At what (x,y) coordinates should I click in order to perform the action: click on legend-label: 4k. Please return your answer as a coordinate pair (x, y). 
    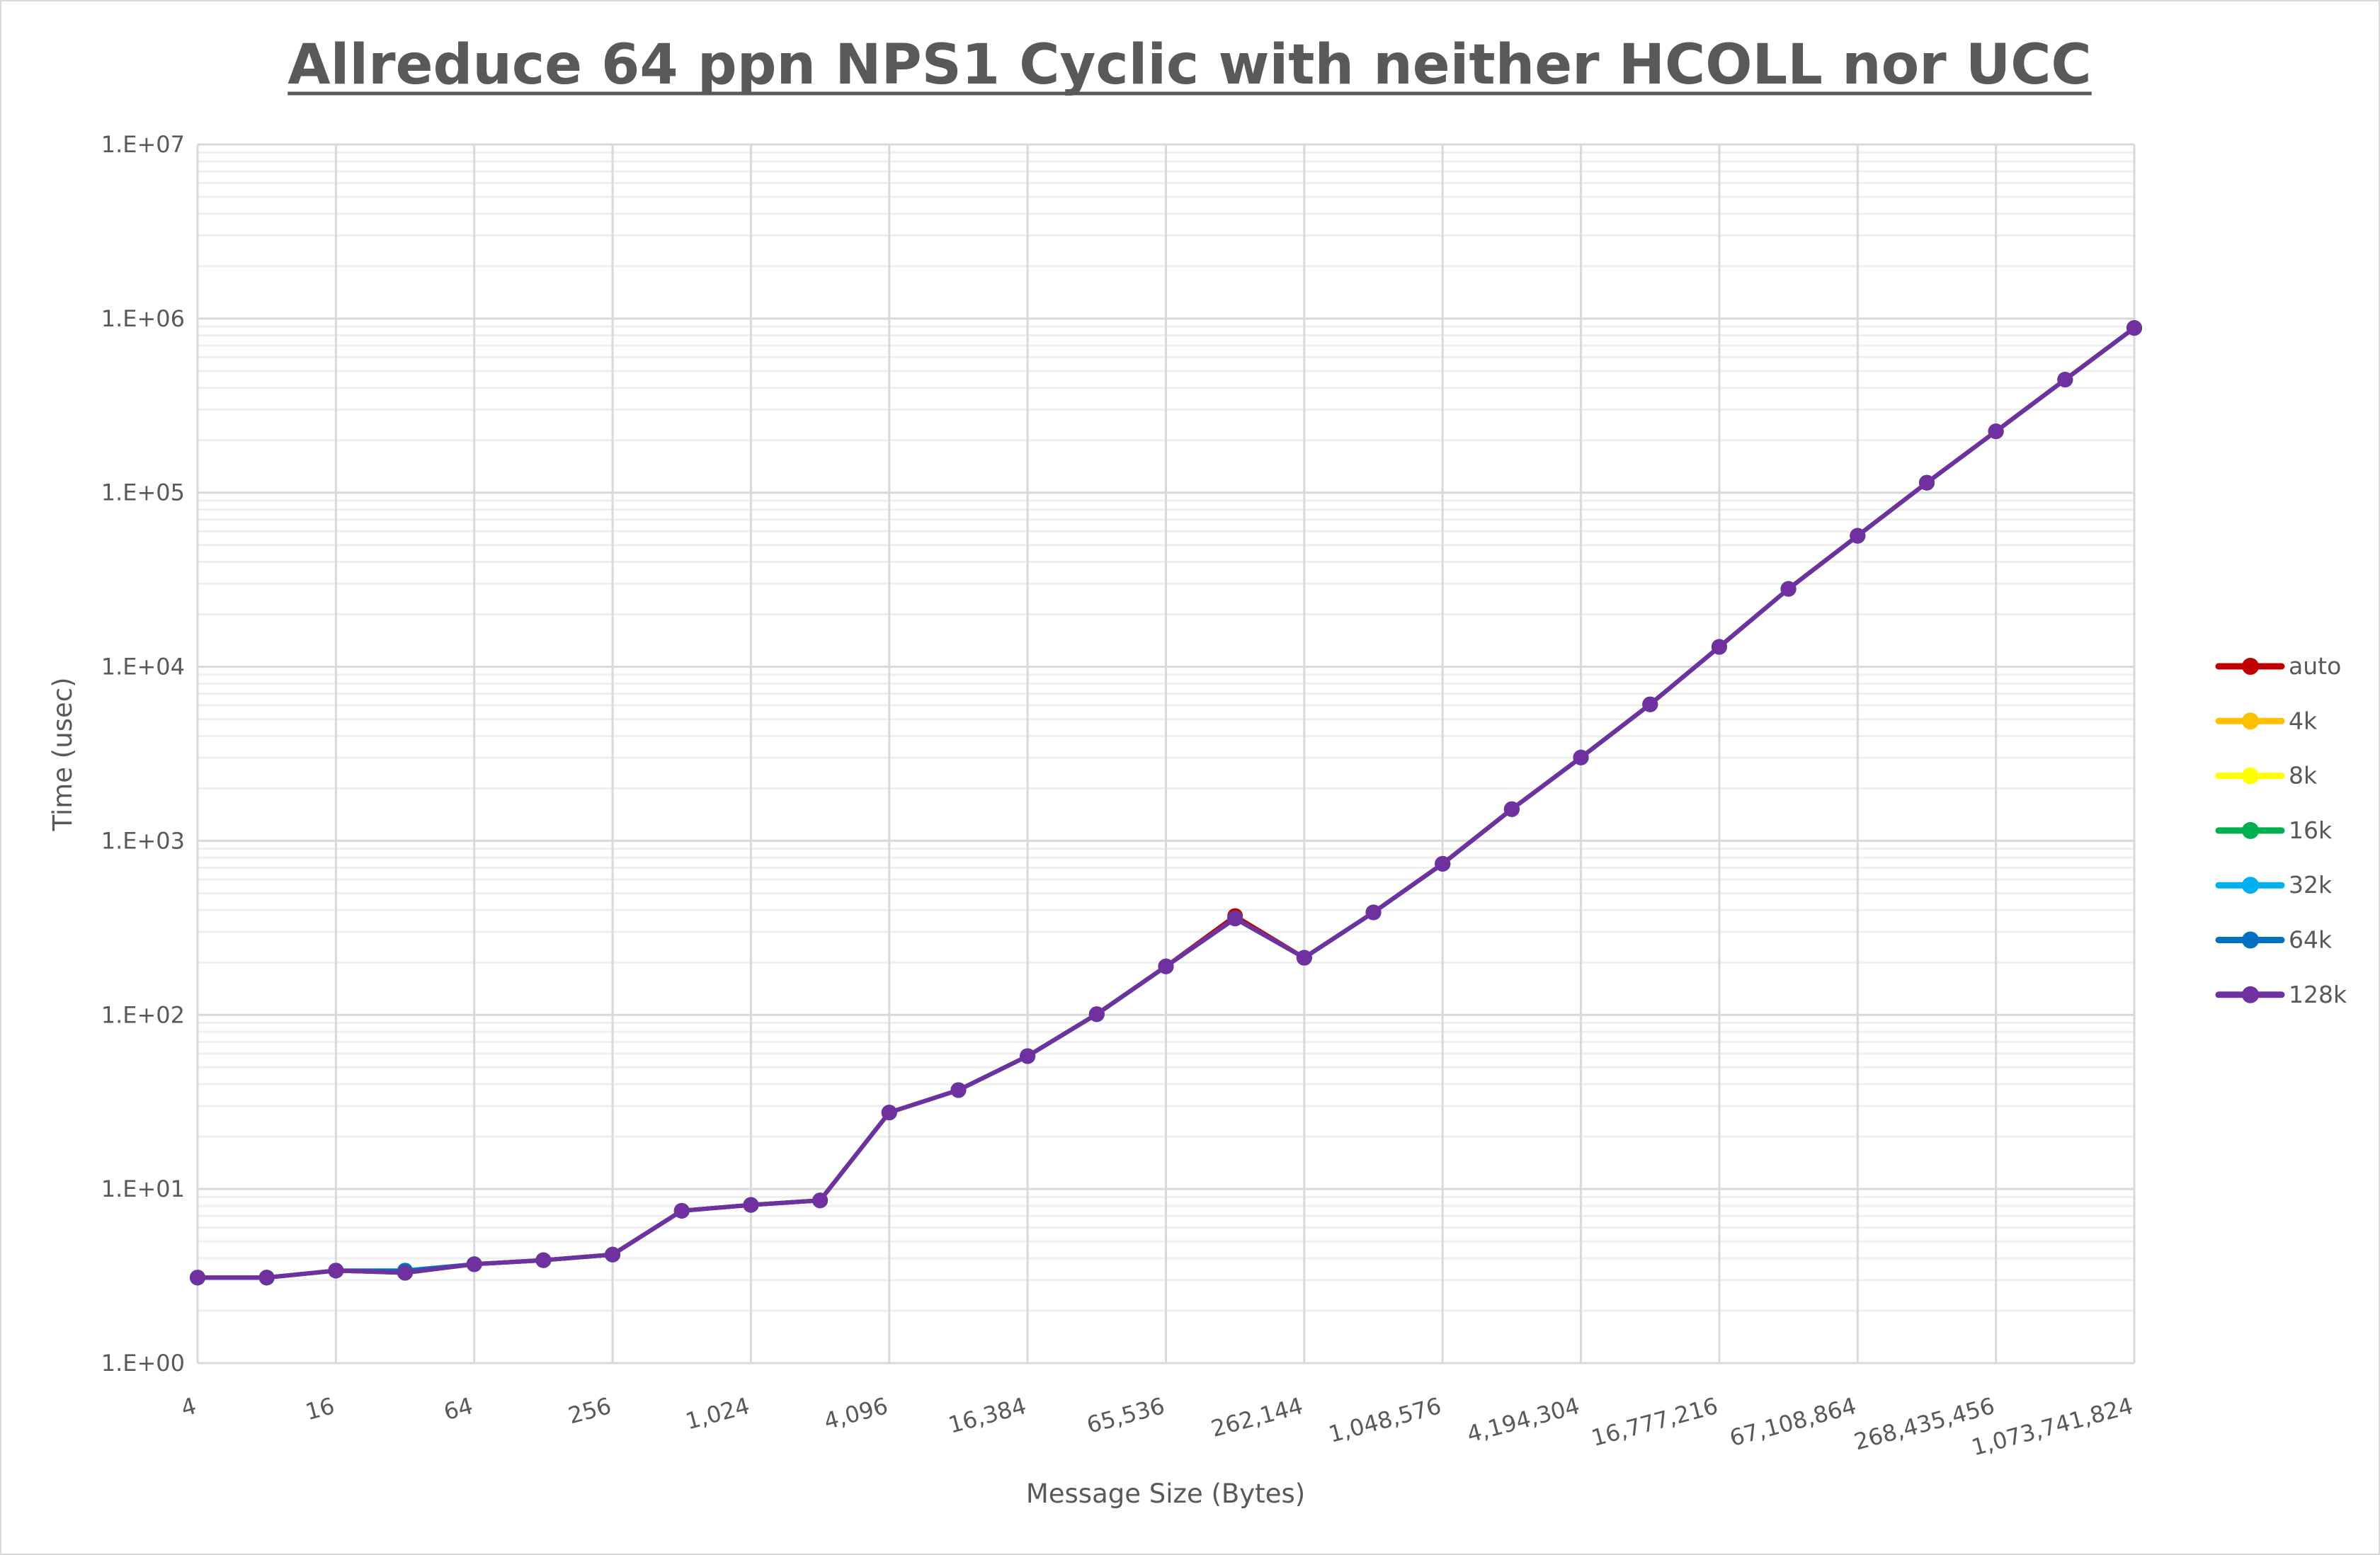
    Looking at the image, I should click on (2303, 720).